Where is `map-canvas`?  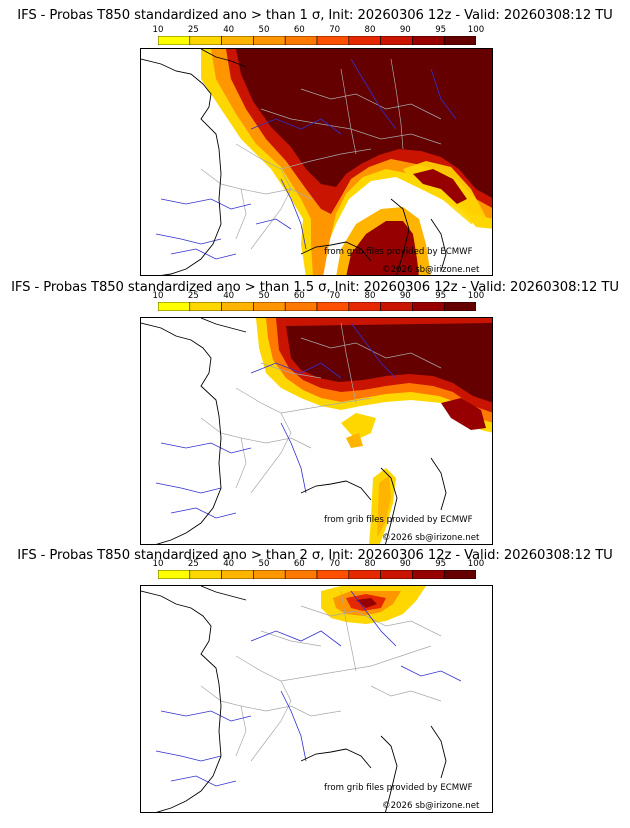 map-canvas is located at coordinates (301, 699).